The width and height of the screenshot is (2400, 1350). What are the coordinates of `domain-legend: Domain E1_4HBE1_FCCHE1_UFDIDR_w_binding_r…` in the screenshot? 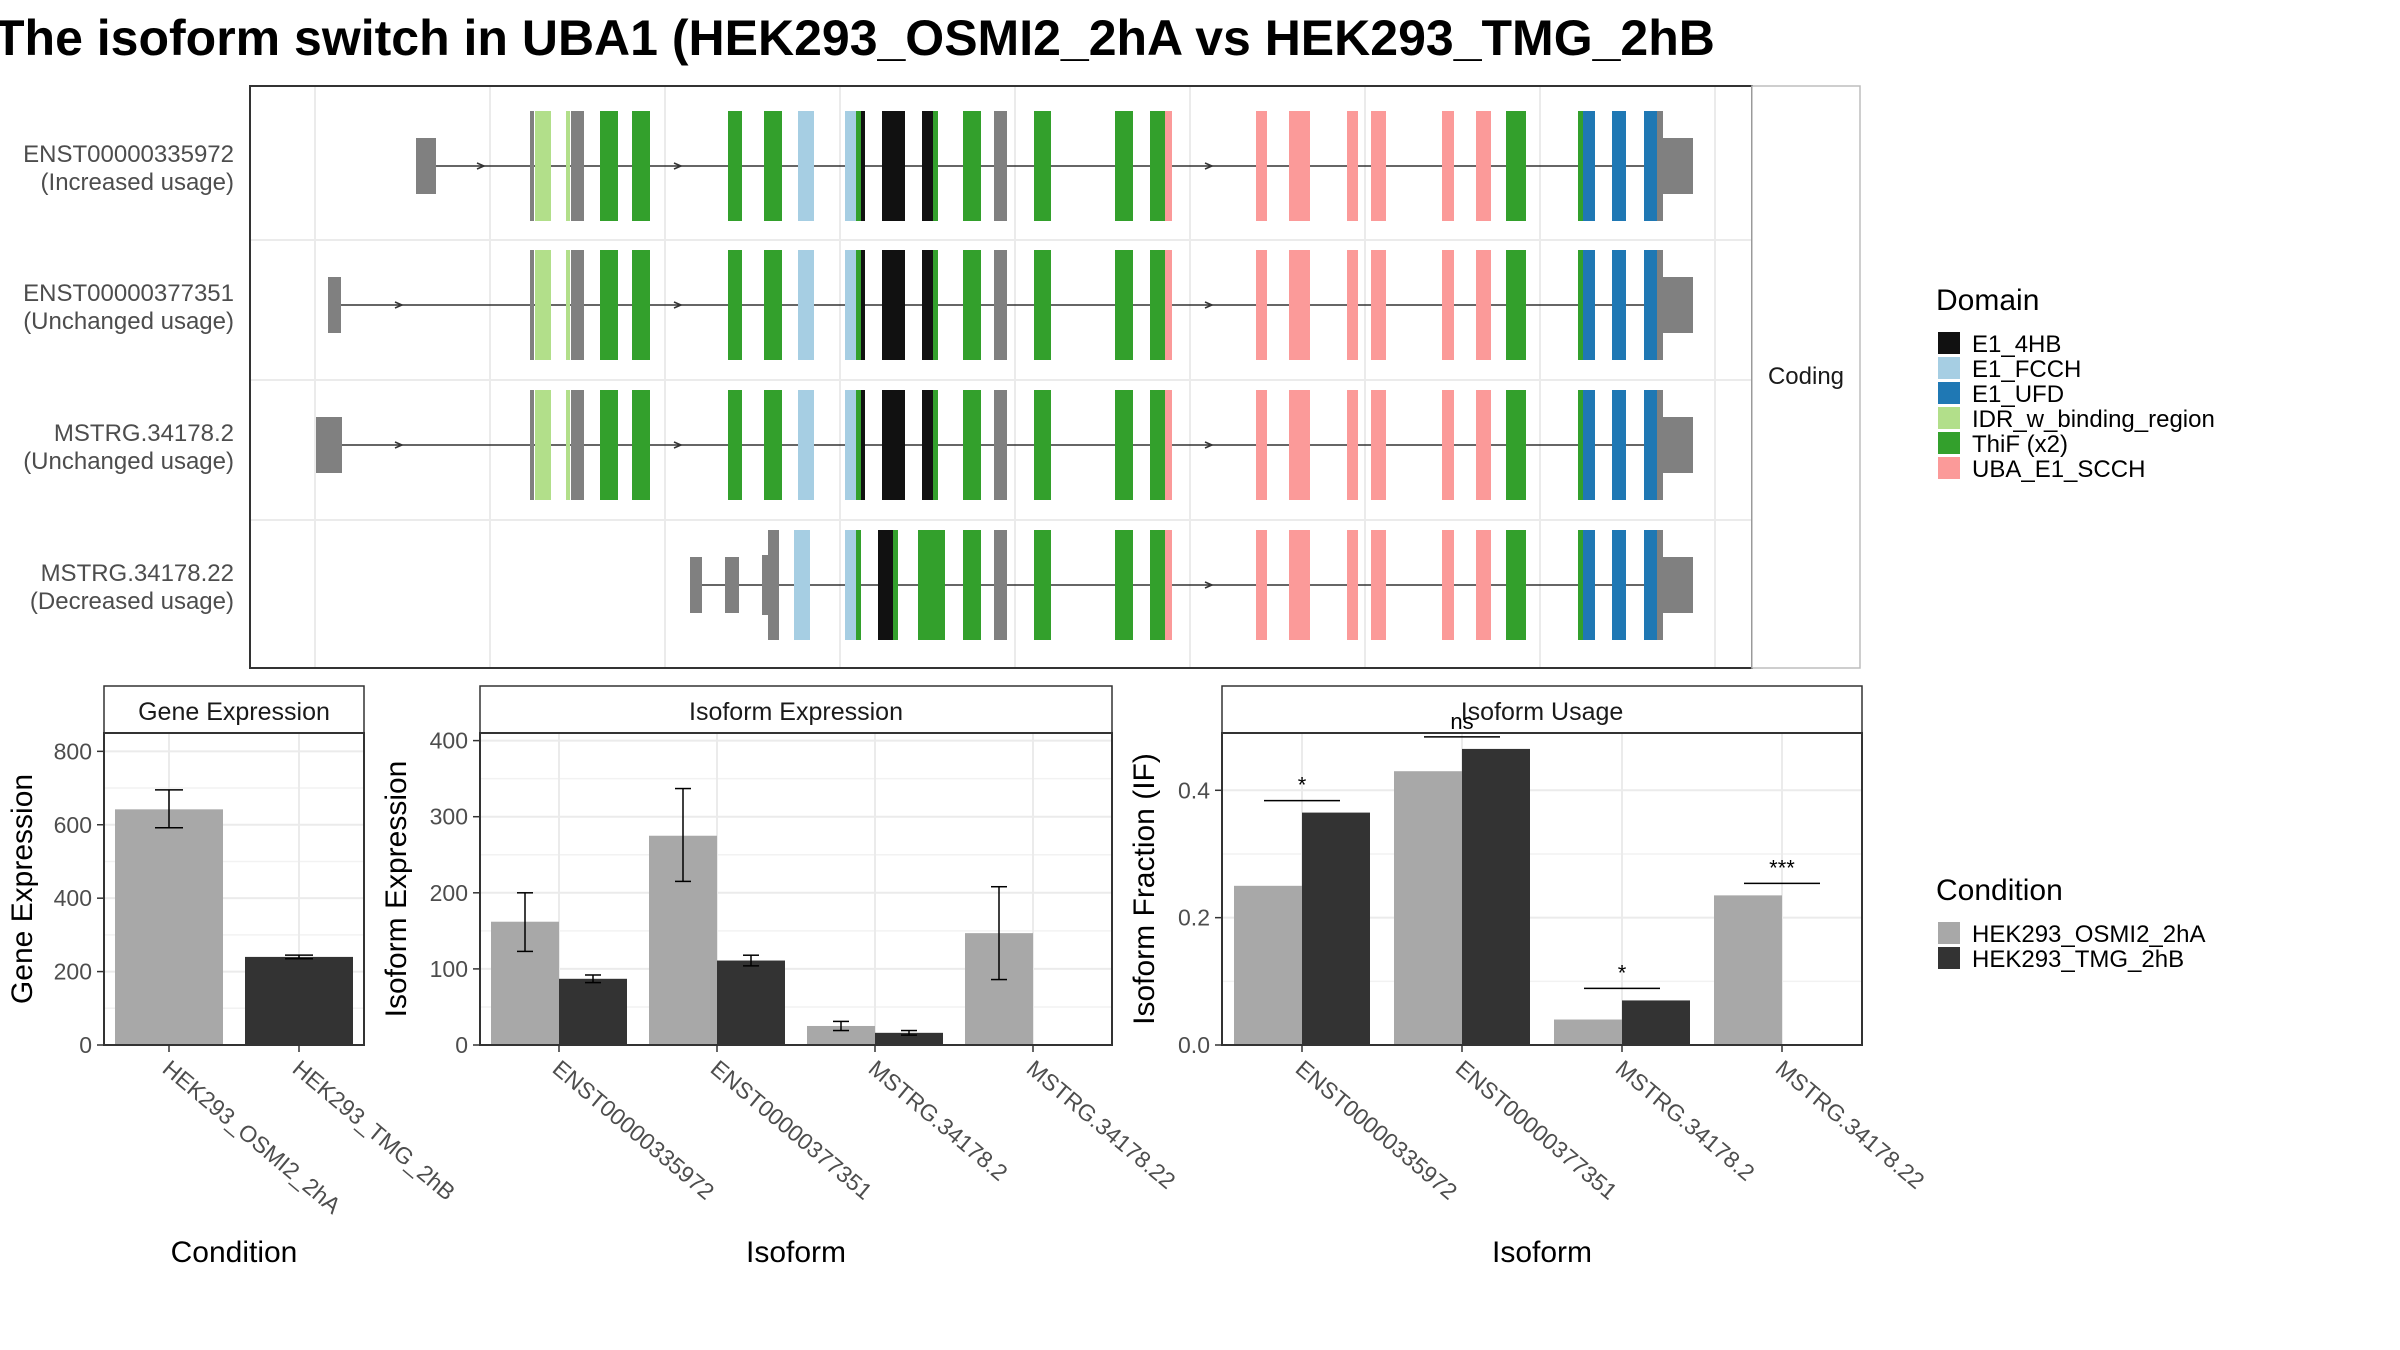 It's located at (2075, 383).